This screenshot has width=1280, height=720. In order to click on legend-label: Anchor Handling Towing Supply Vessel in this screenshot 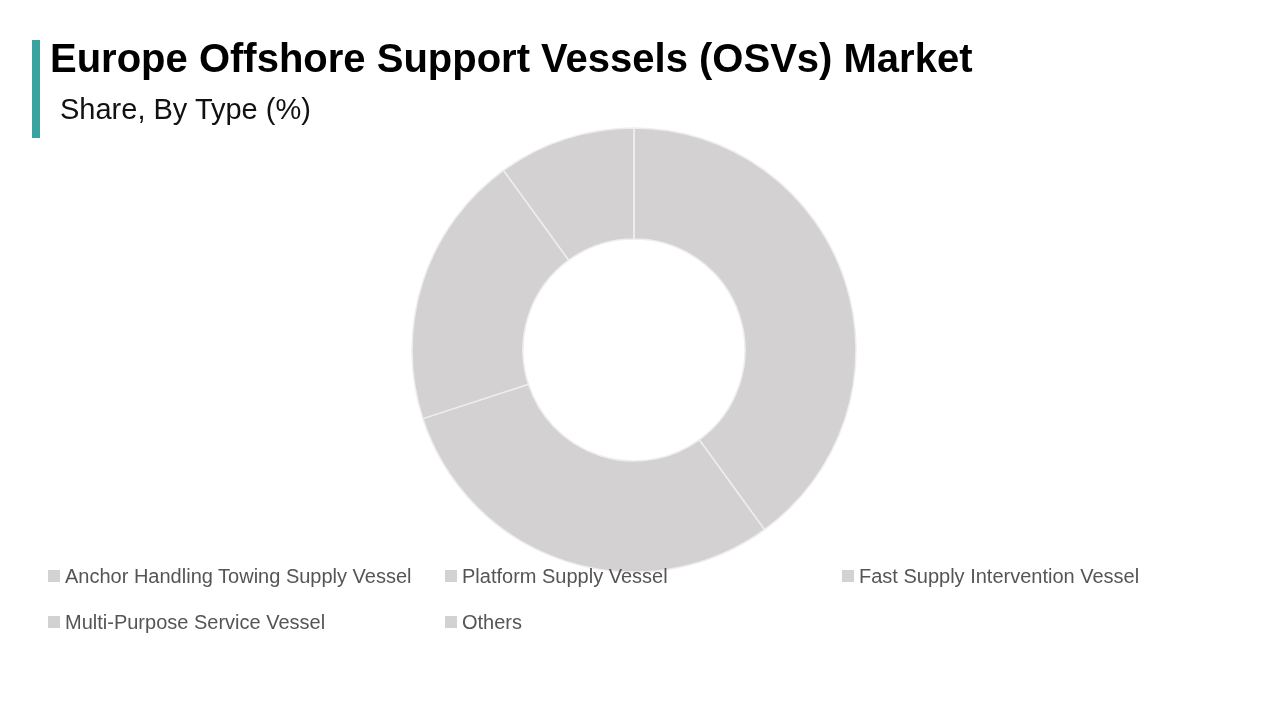, I will do `click(238, 576)`.